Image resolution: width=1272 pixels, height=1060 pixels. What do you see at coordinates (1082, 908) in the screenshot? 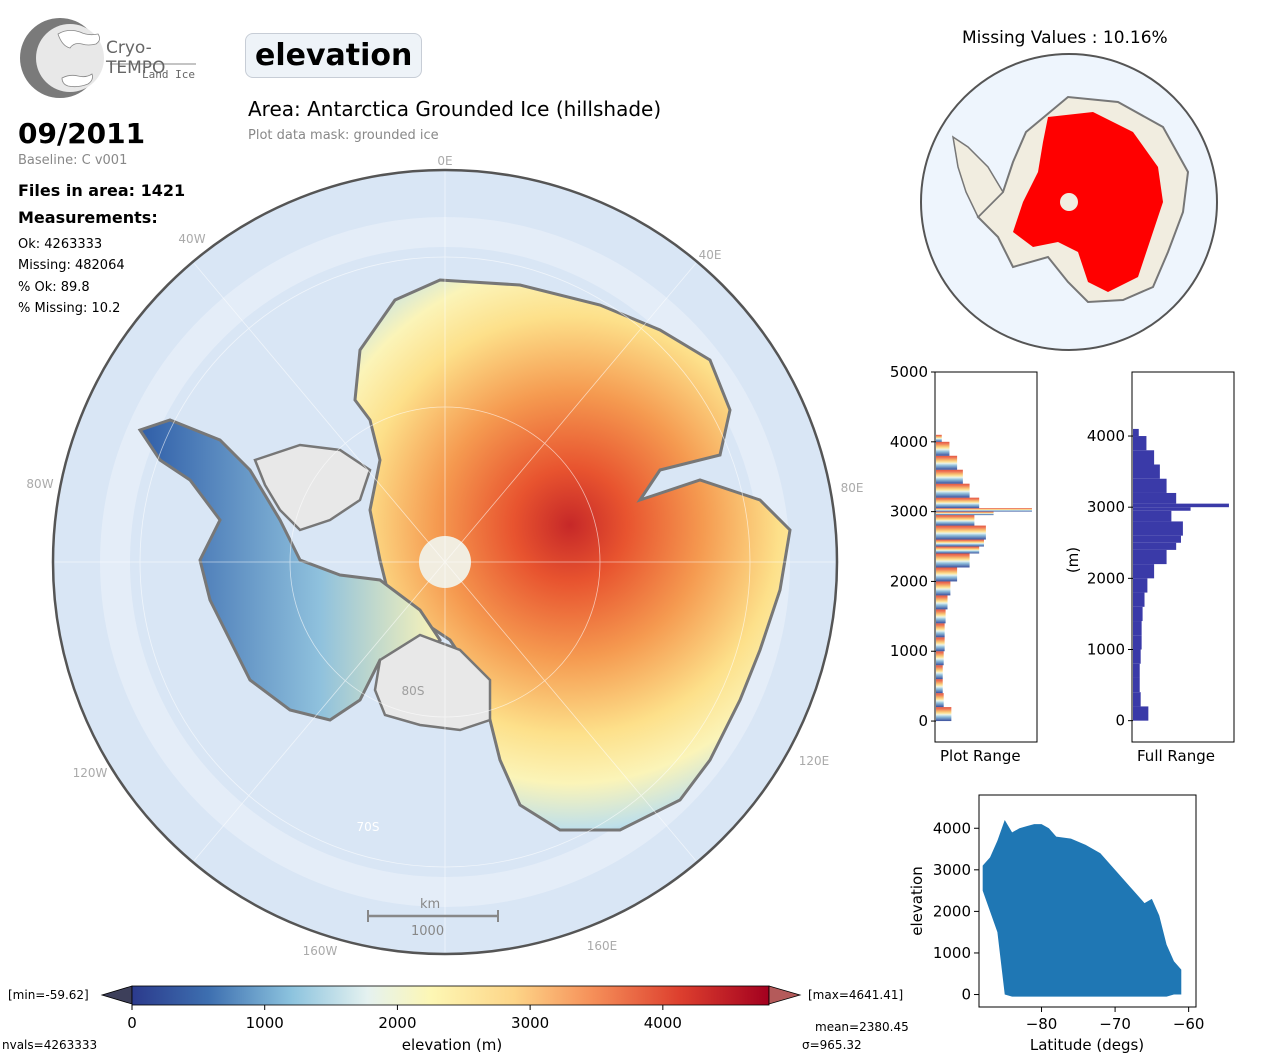
I see `scatter-point-cloud` at bounding box center [1082, 908].